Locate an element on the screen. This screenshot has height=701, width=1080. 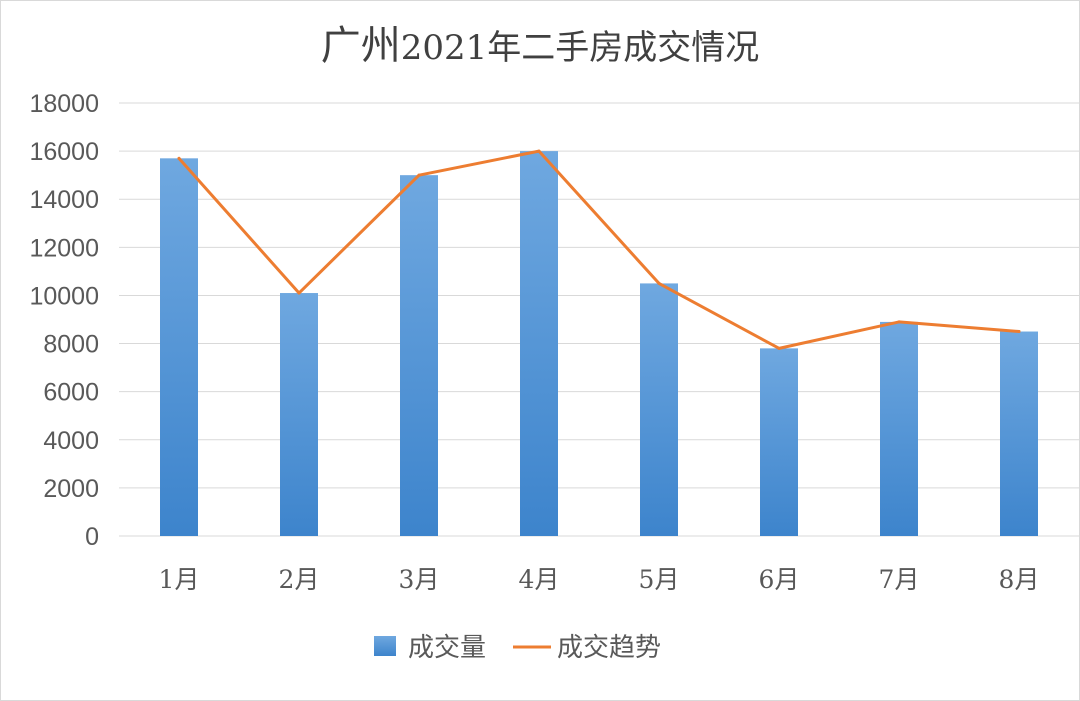
y-tick-label: 14000 is located at coordinates (64, 200).